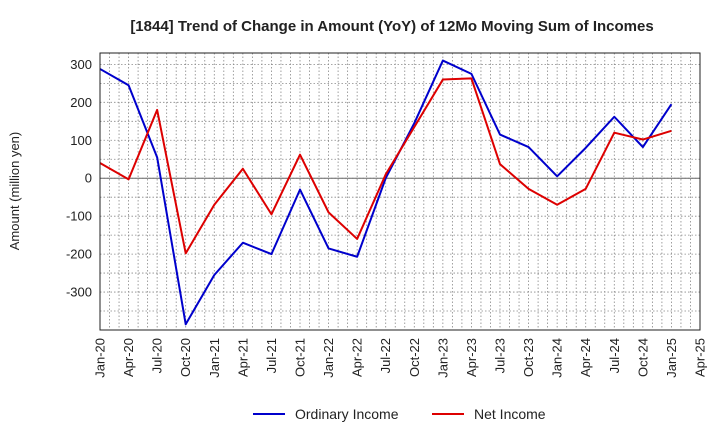  What do you see at coordinates (347, 414) in the screenshot?
I see `legend-label: Ordinary Income` at bounding box center [347, 414].